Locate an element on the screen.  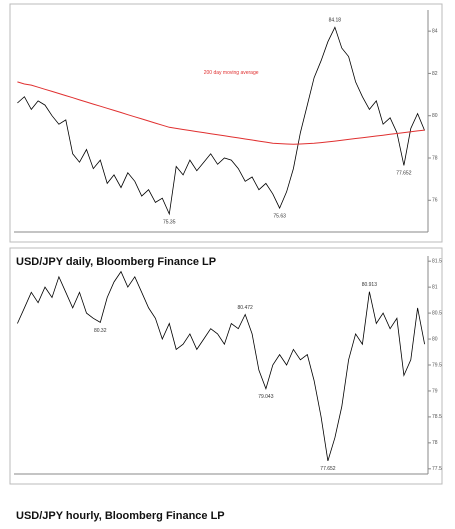
y-tick-label: 79.5 is located at coordinates (437, 365).